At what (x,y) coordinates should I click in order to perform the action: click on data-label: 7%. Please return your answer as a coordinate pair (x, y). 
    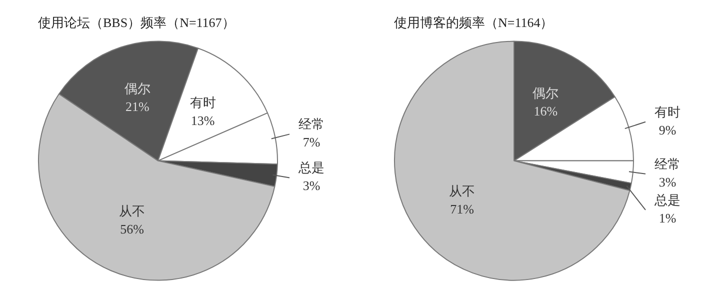
    Looking at the image, I should click on (311, 142).